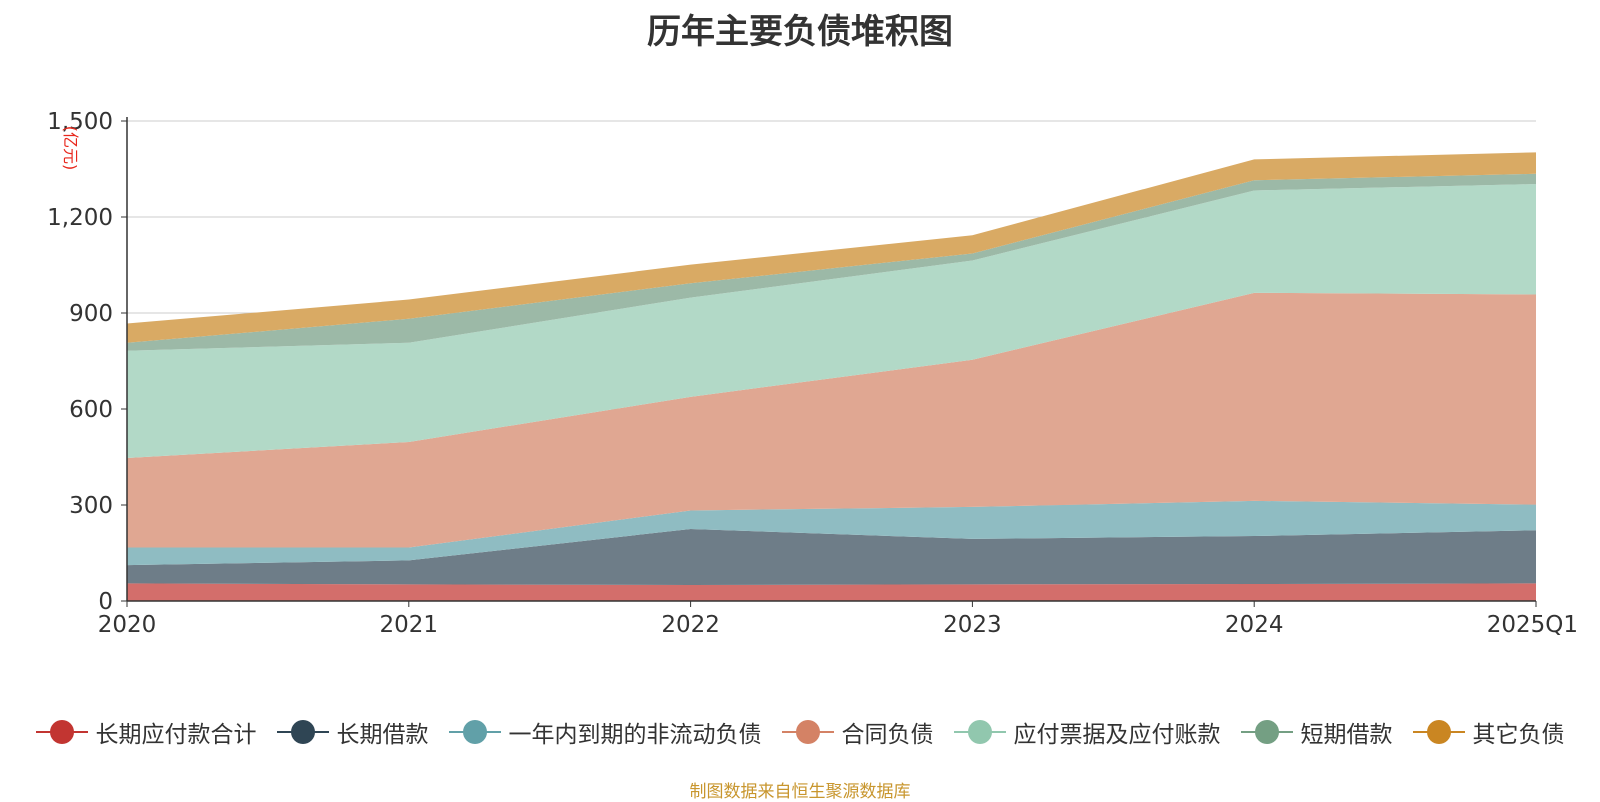 The height and width of the screenshot is (802, 1600). What do you see at coordinates (690, 625) in the screenshot?
I see `x-tick-label: 2022` at bounding box center [690, 625].